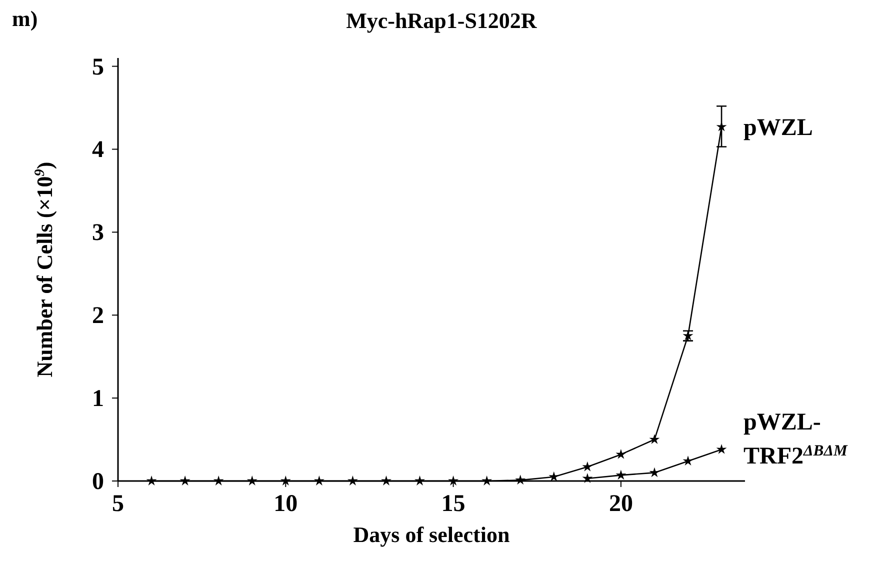  Describe the element at coordinates (453, 504) in the screenshot. I see `x-tick-label: 15` at that location.